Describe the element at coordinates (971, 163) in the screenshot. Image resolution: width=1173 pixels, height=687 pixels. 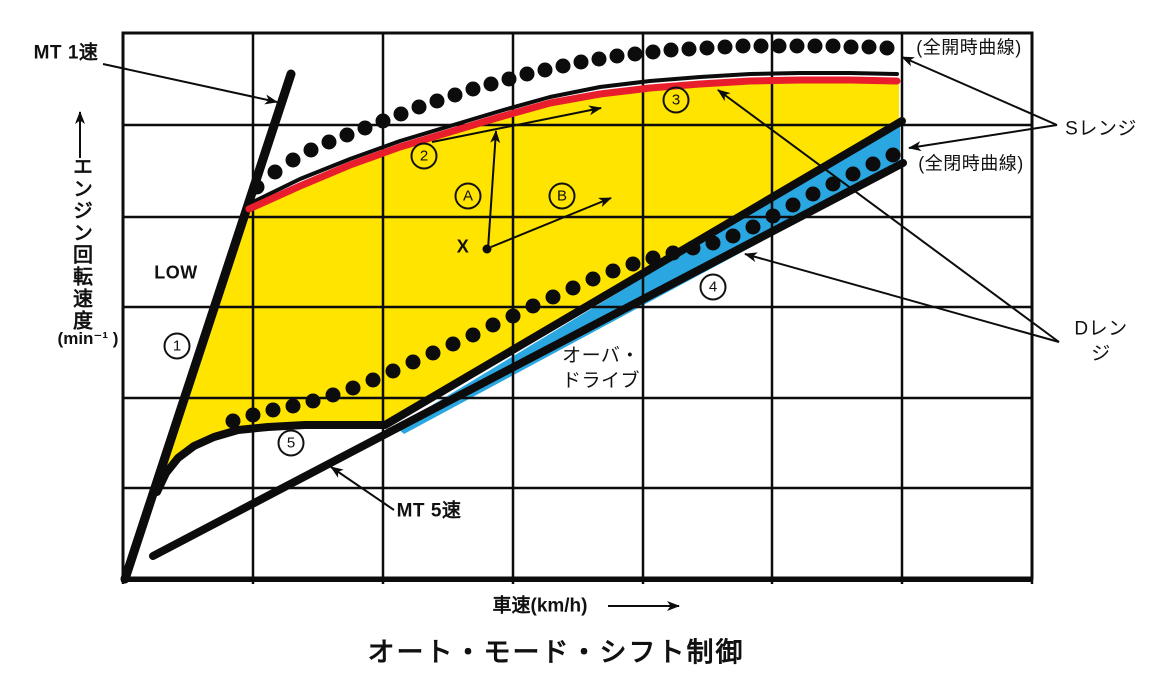
I see `label-full-closed-curve: (全閉時曲線)` at that location.